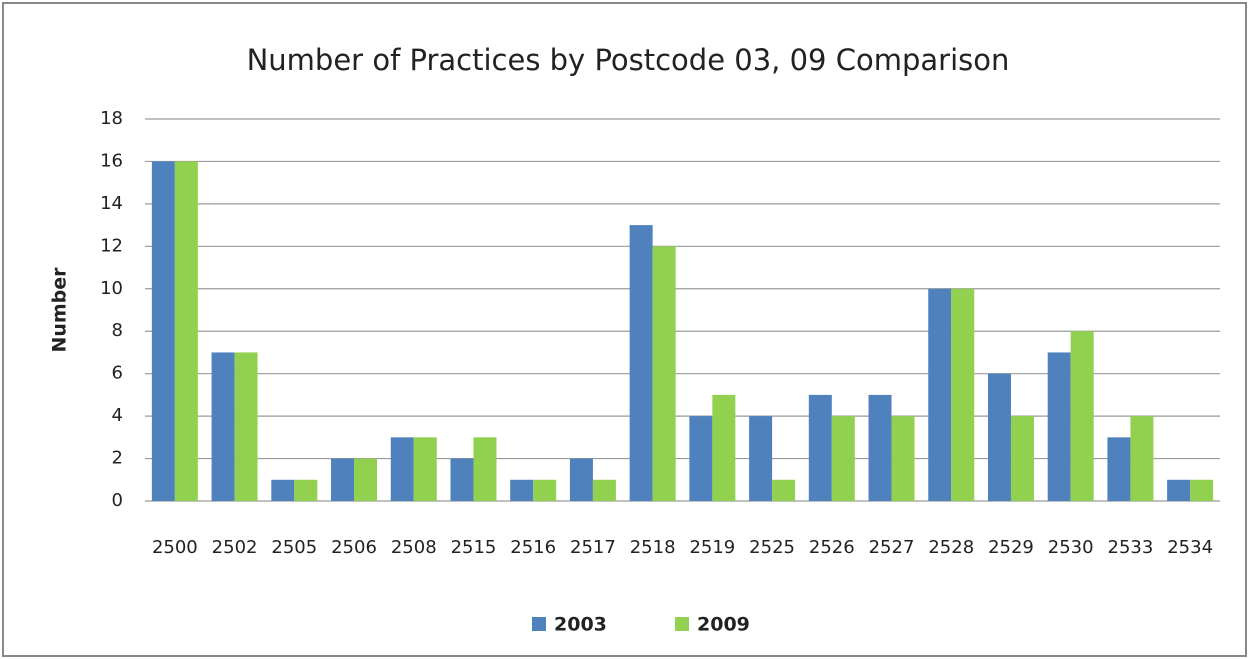 This screenshot has width=1249, height=659. What do you see at coordinates (235, 547) in the screenshot?
I see `x-tick-label: 2502` at bounding box center [235, 547].